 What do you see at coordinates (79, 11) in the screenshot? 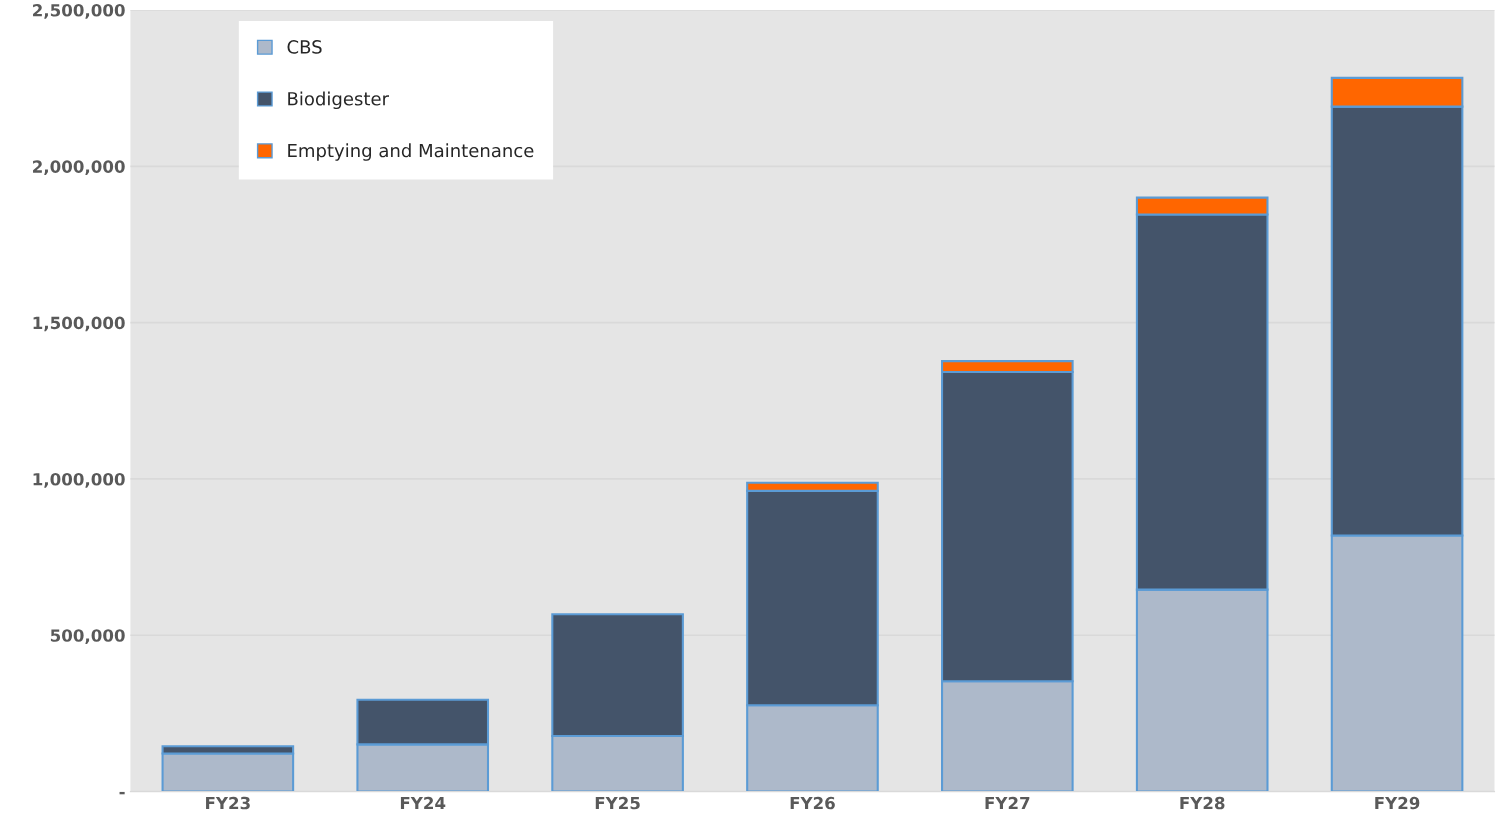
I see `y-tick-label: 2,500,000` at bounding box center [79, 11].